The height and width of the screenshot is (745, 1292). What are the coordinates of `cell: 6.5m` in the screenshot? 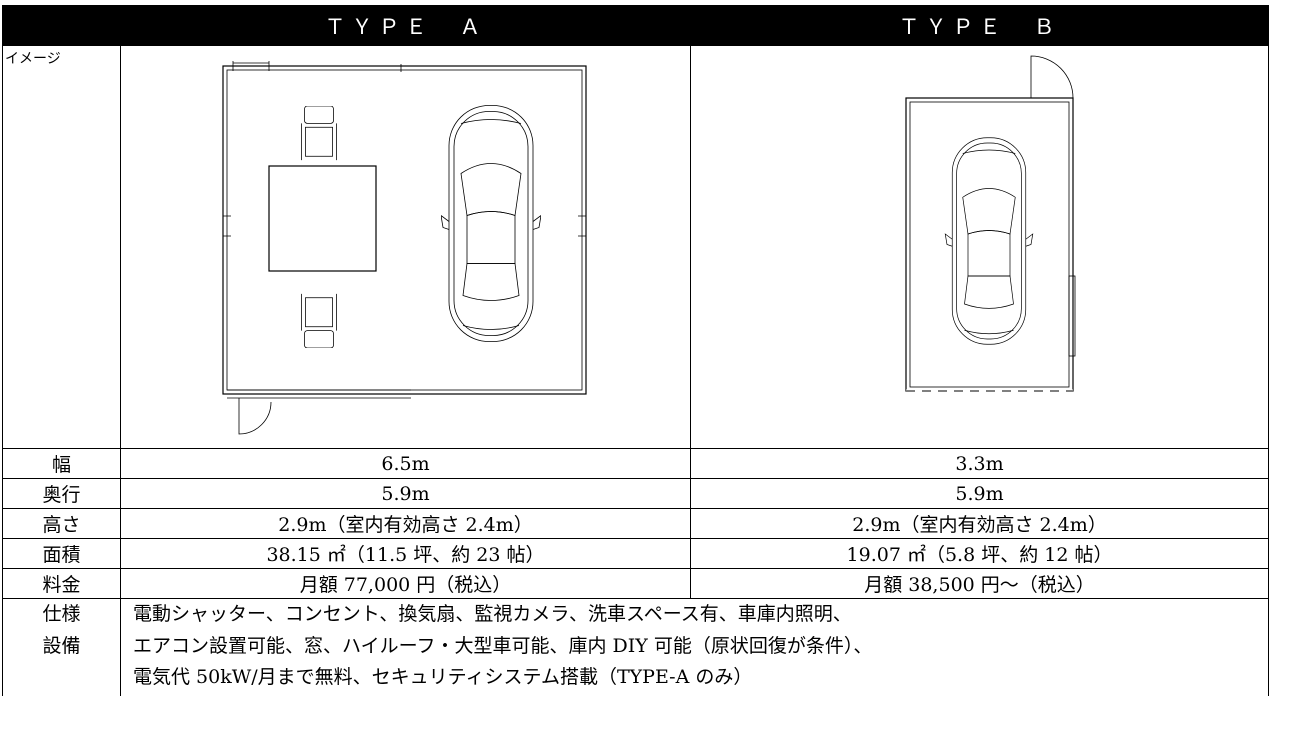 It's located at (405, 463).